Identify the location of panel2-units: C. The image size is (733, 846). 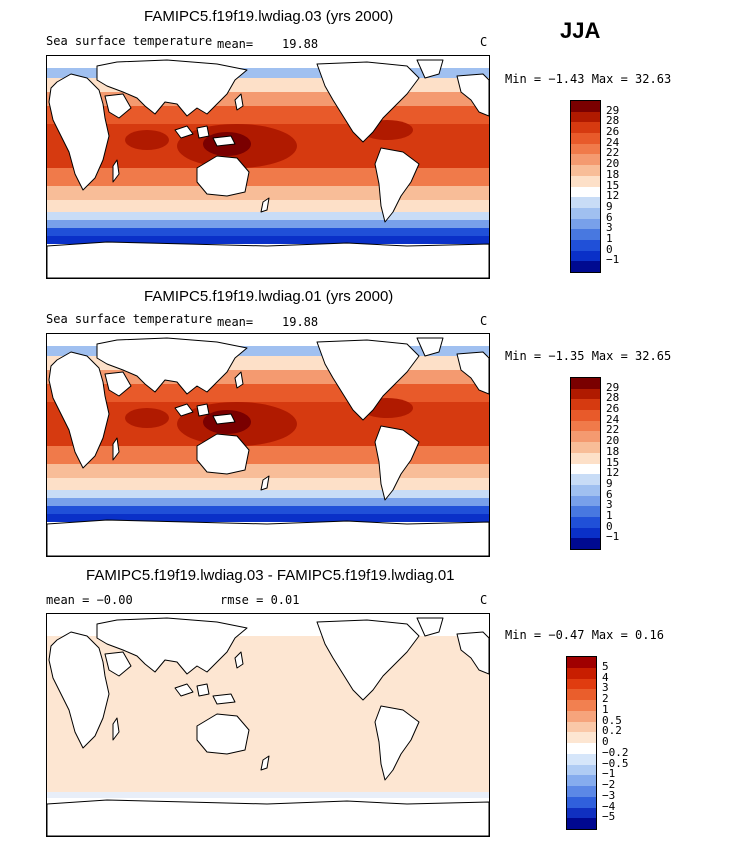
(484, 321).